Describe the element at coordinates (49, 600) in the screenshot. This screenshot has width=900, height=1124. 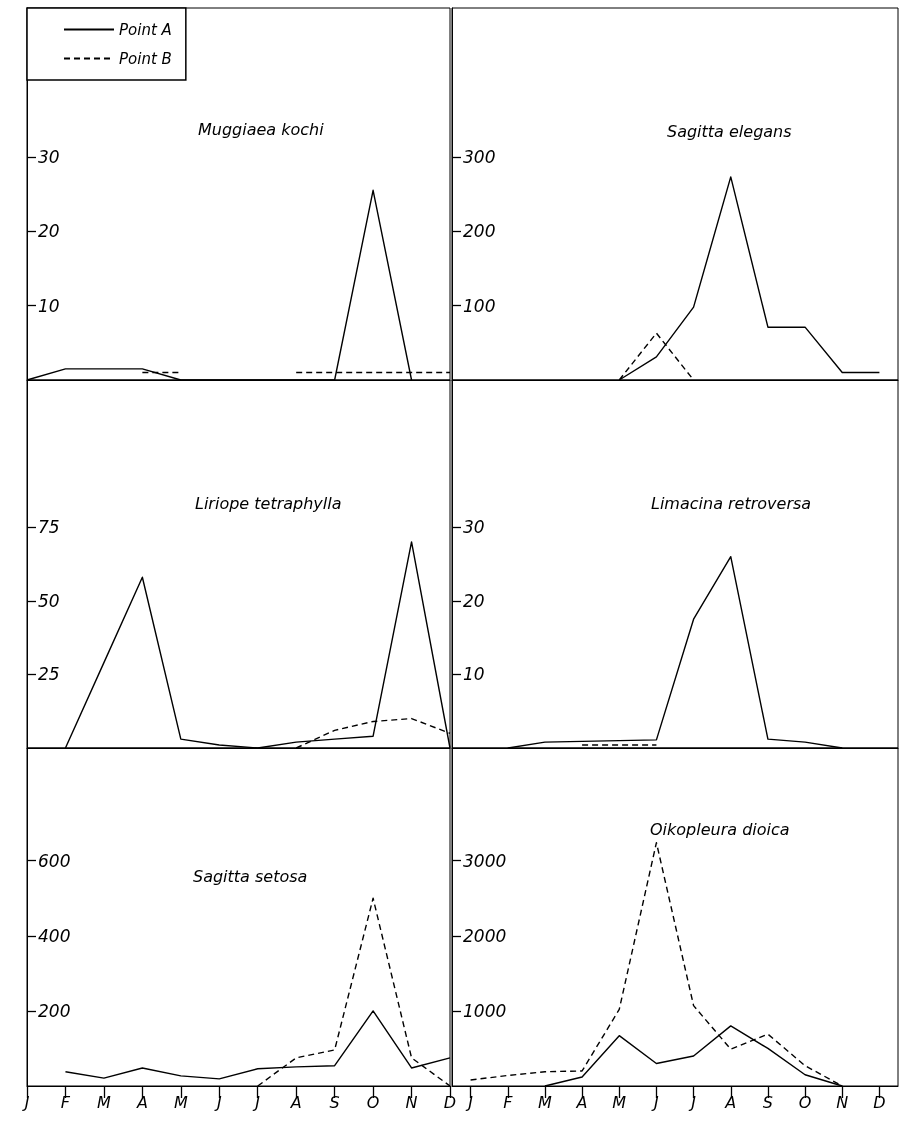
I see `y-tick-label: 50` at that location.